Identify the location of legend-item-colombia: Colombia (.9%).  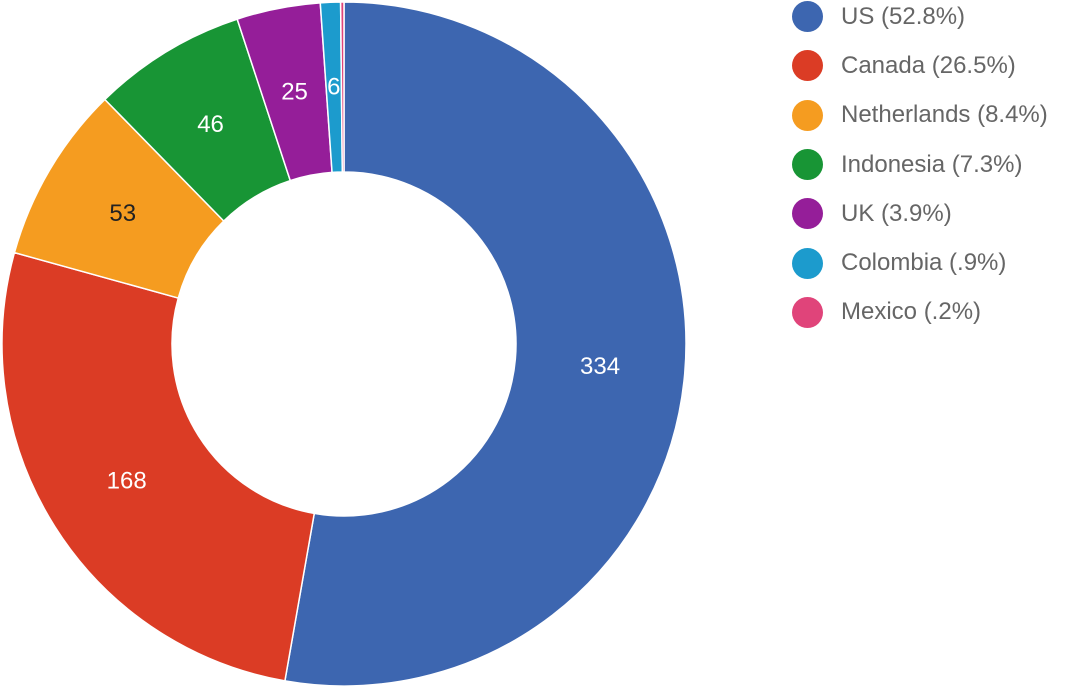
(920, 262).